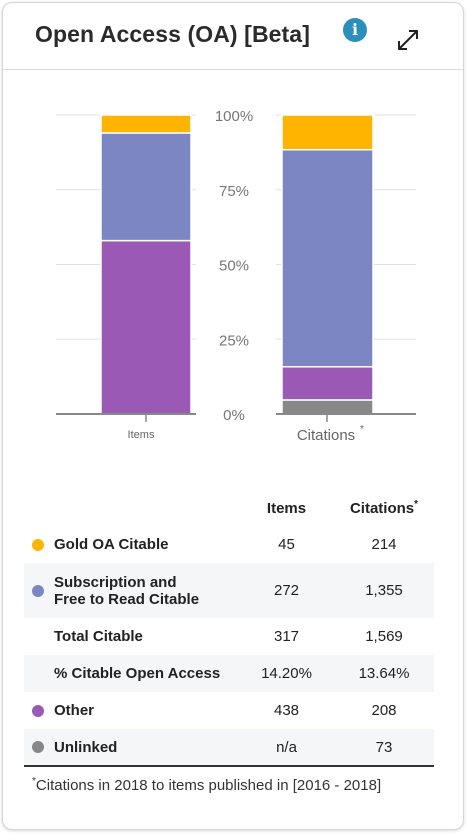 The image size is (468, 834). What do you see at coordinates (229, 748) in the screenshot?
I see `table-row-unlinked: Unlinked n/a 73` at bounding box center [229, 748].